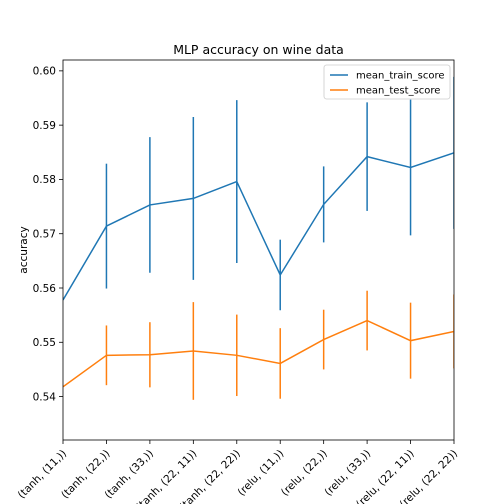 The height and width of the screenshot is (504, 504). Describe the element at coordinates (44, 343) in the screenshot. I see `y-tick-label: 0.55` at that location.